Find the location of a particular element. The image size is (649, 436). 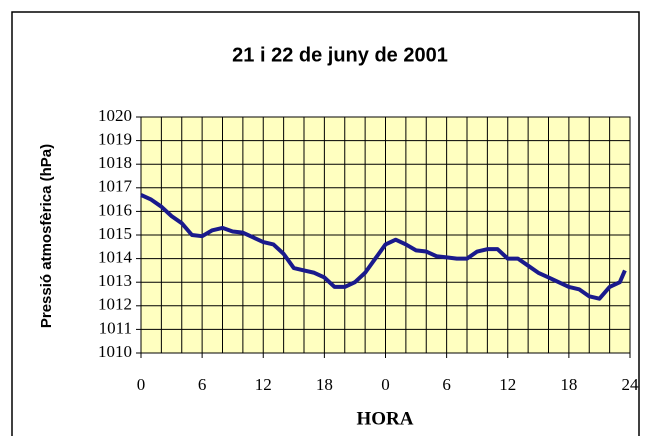

y-tick-label: 1020 is located at coordinates (115, 115).